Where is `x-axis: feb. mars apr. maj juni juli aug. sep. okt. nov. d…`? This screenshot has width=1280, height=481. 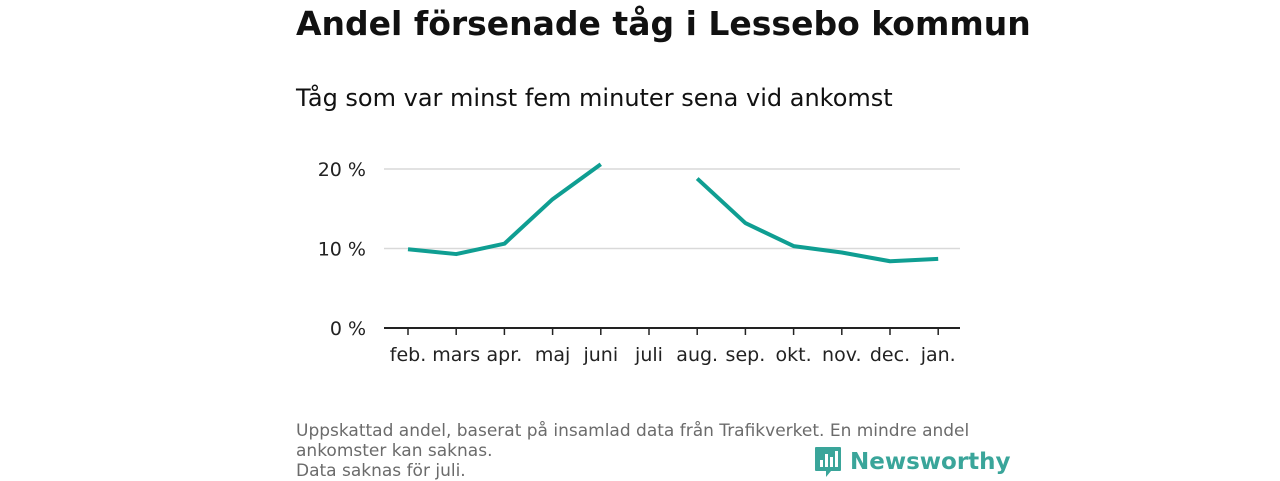
x-axis: feb. mars apr. maj juni juli aug. sep. okt. nov. d… is located at coordinates (672, 346).